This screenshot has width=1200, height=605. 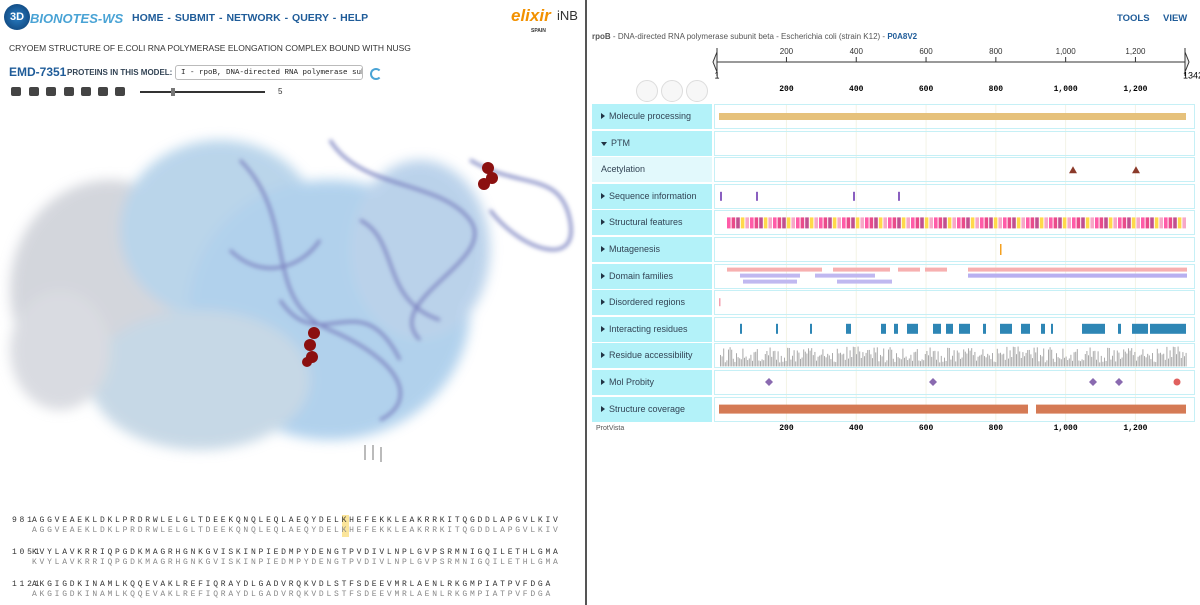 What do you see at coordinates (1093, 382) in the screenshot?
I see `molprobity-site` at bounding box center [1093, 382].